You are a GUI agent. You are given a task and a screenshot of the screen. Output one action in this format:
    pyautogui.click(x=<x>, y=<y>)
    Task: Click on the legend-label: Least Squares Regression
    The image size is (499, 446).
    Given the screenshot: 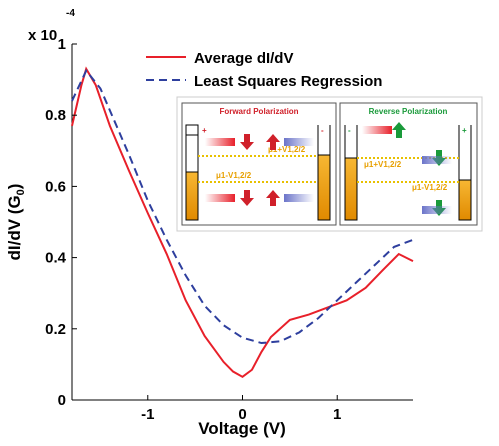 What is the action you would take?
    pyautogui.click(x=288, y=81)
    